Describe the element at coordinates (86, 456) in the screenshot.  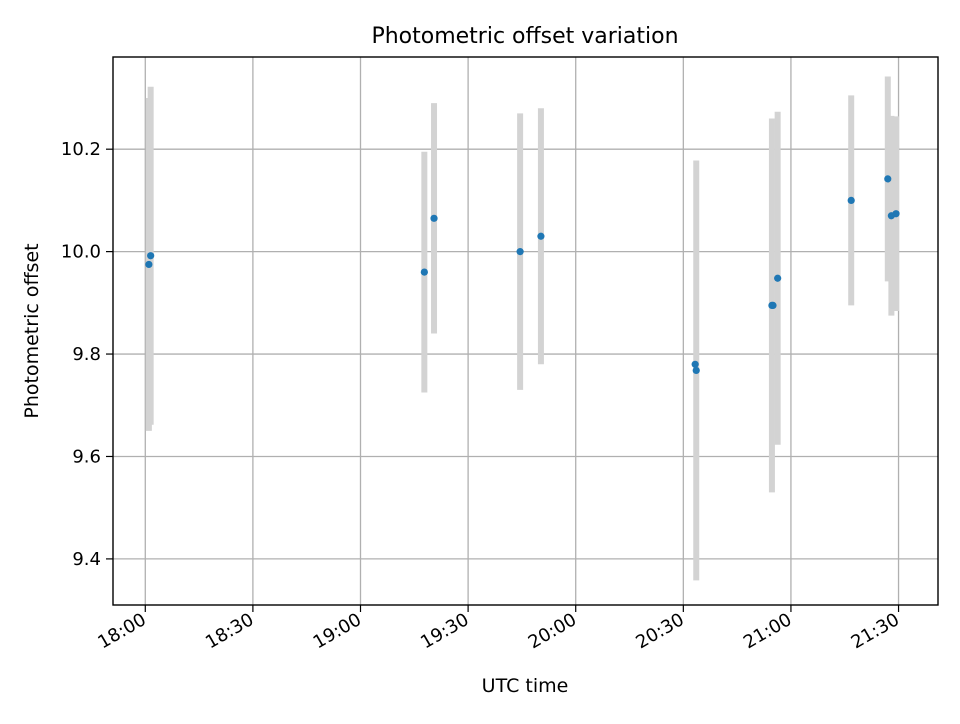
I see `y-tick-label: 9.6` at that location.